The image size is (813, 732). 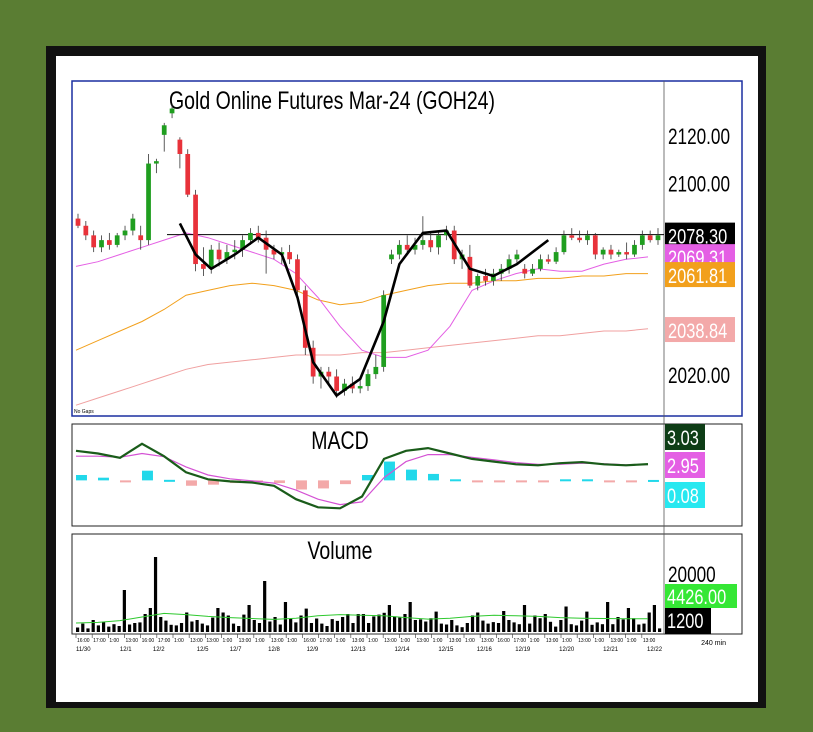 I want to click on signal-value-label-box, so click(x=685, y=465).